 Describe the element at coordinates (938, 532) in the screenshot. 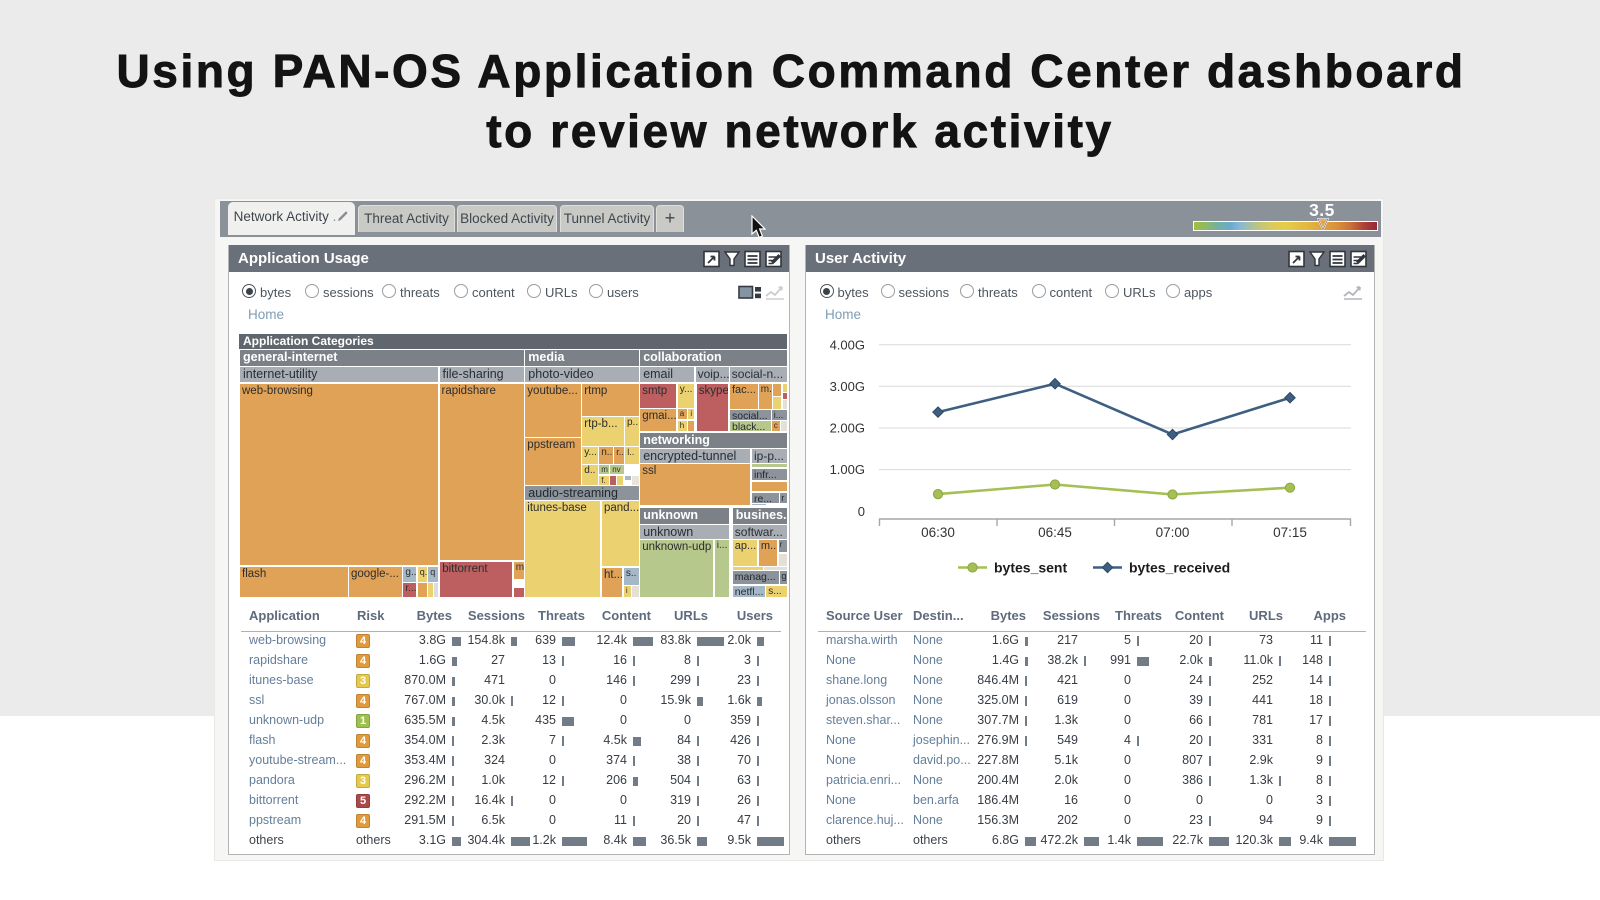

I see `svg-text: 06:30` at that location.